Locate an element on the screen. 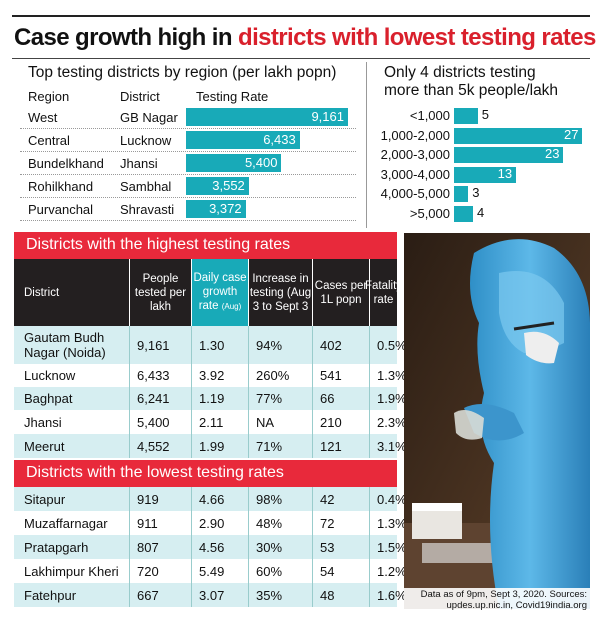 The height and width of the screenshot is (624, 600). title-rule is located at coordinates (301, 58).